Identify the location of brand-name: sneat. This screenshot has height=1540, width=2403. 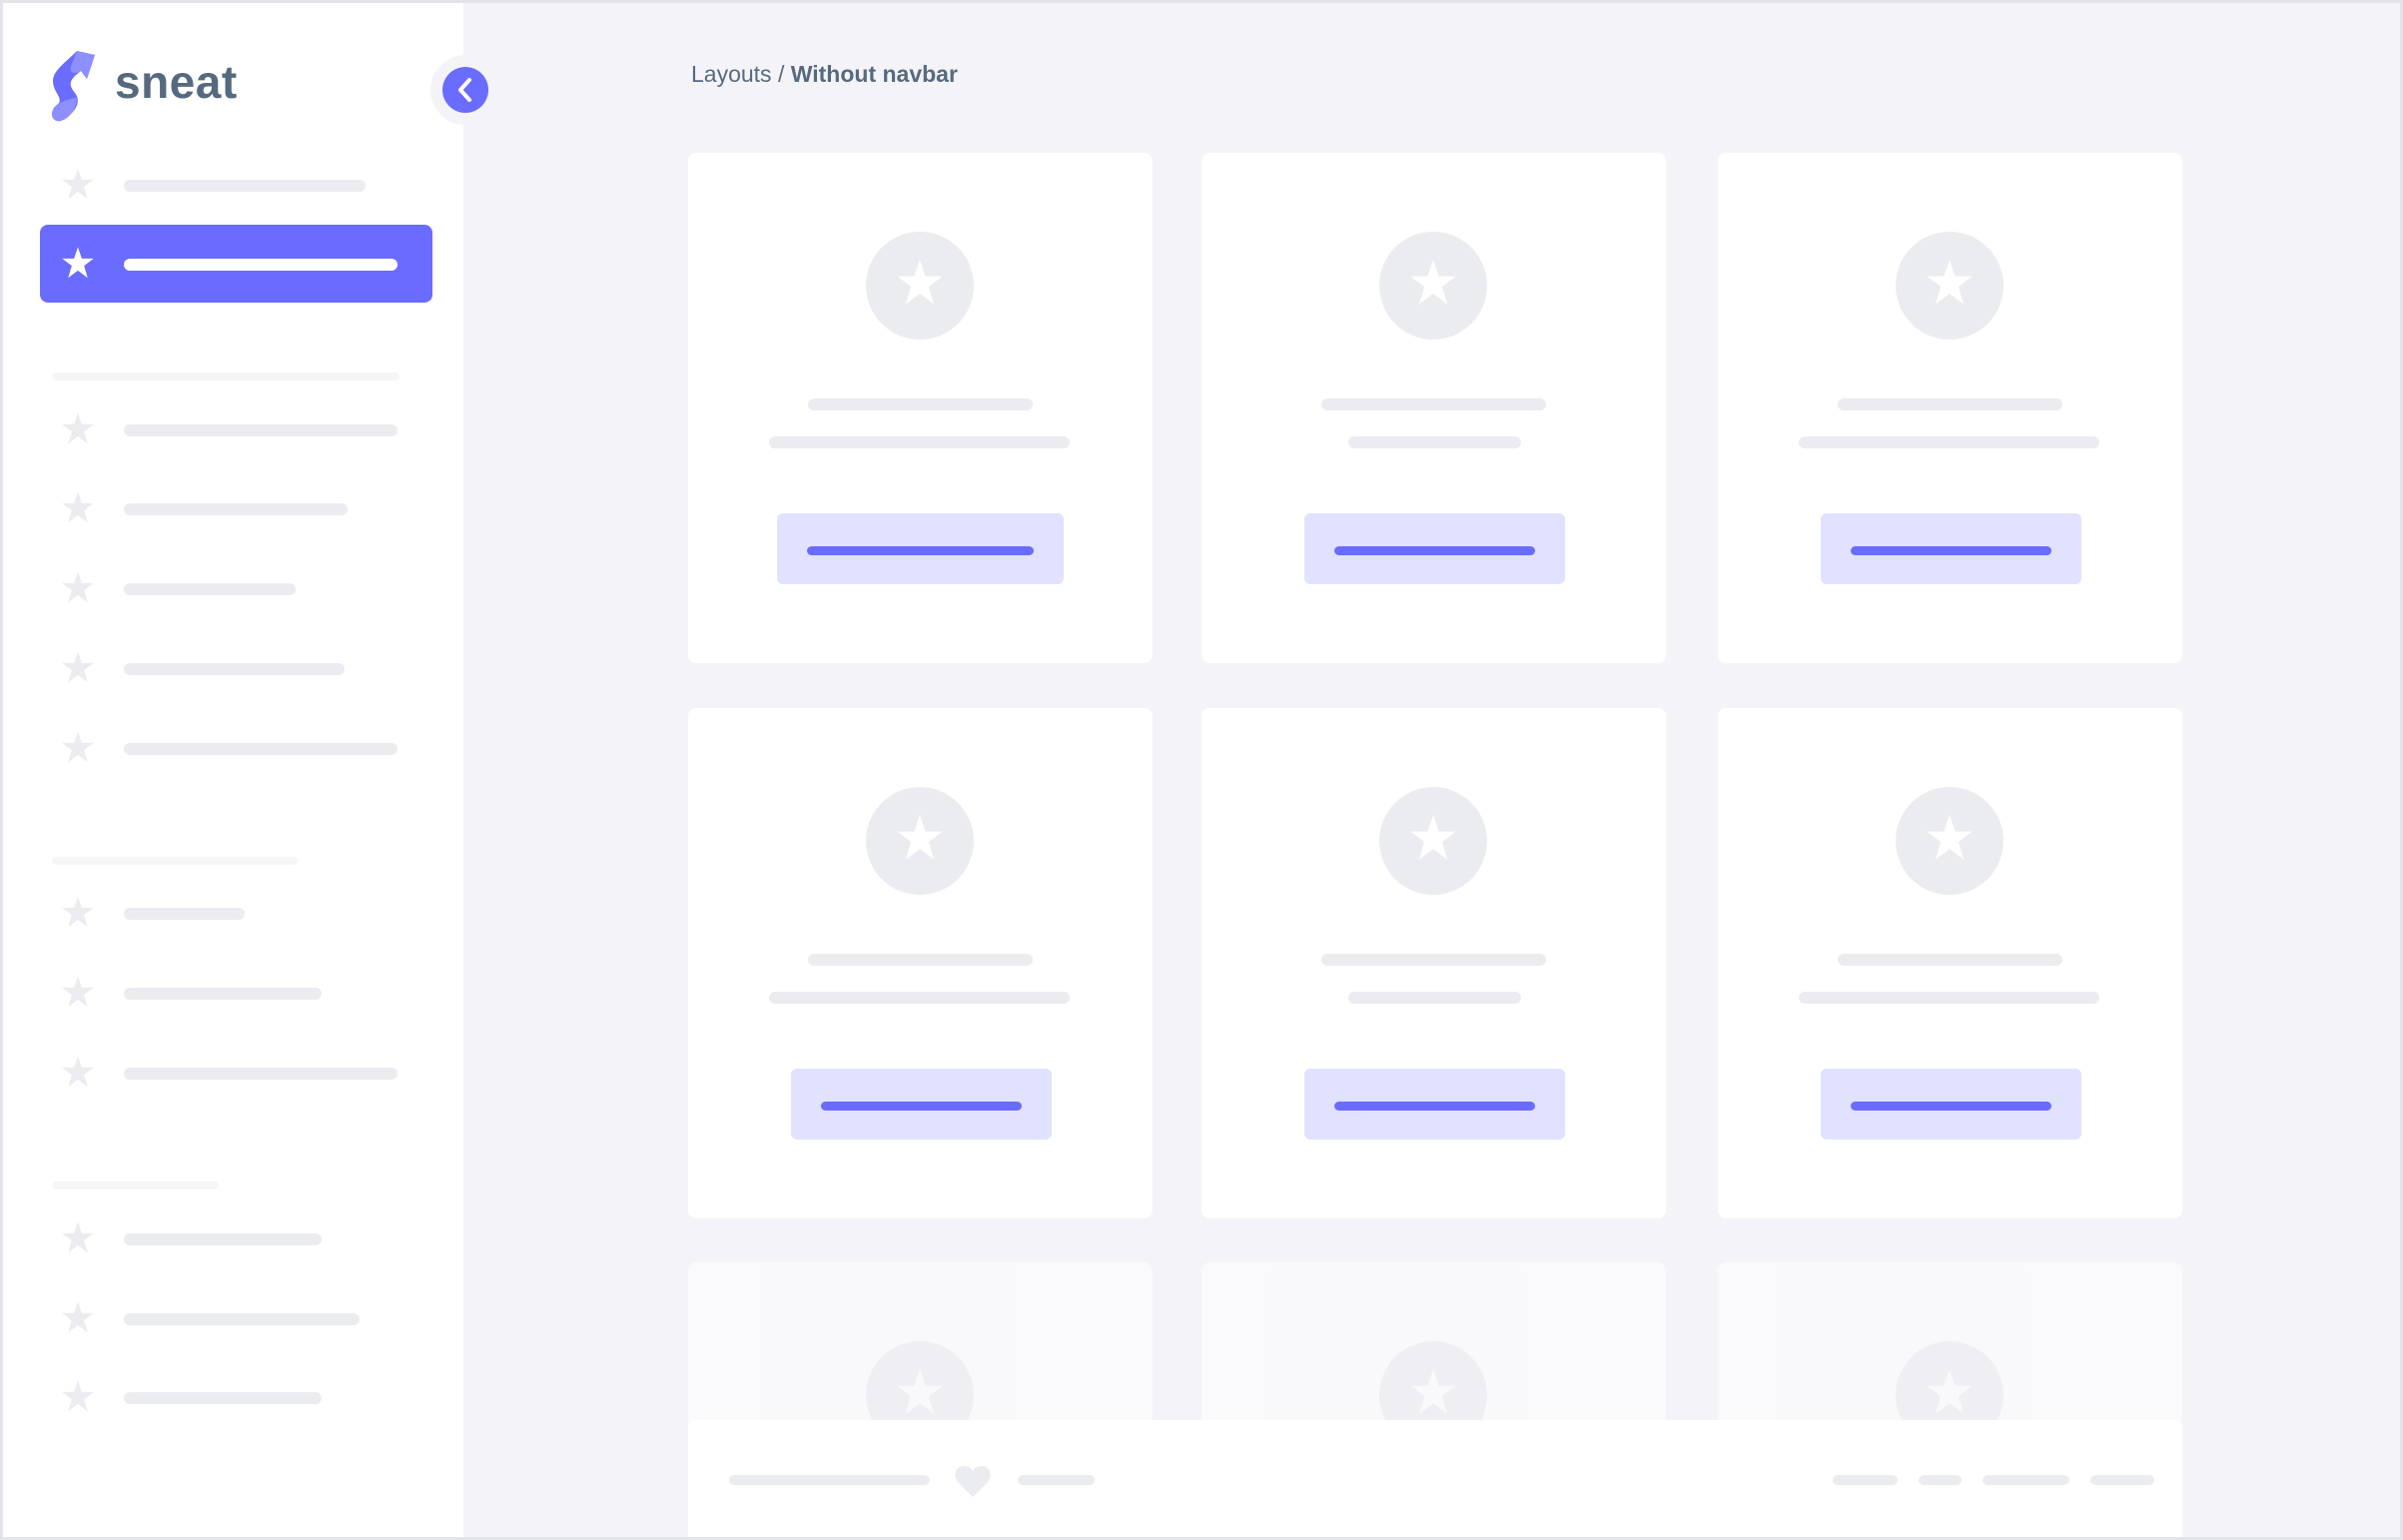
(176, 82).